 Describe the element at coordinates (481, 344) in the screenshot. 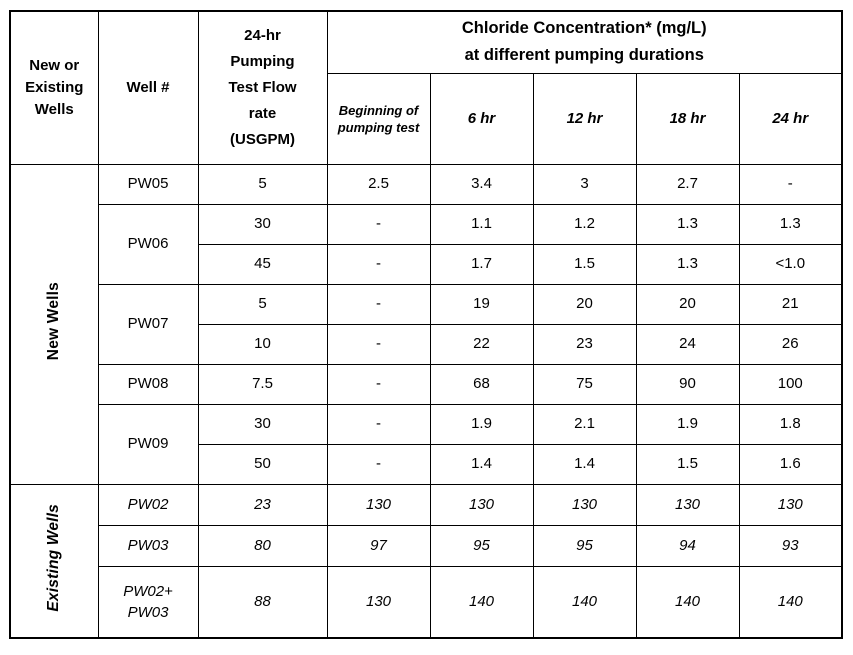

I see `cell-chloride-value: 22` at that location.